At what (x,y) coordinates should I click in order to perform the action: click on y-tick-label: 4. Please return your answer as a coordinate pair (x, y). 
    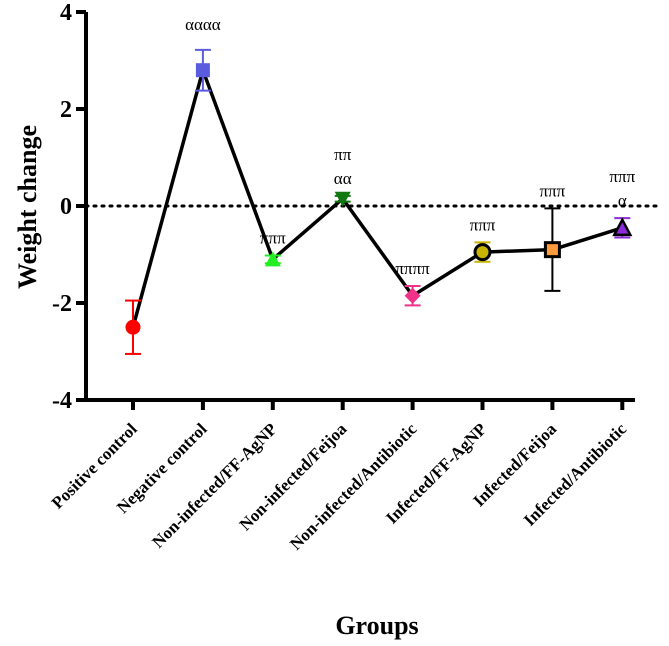
    Looking at the image, I should click on (66, 13).